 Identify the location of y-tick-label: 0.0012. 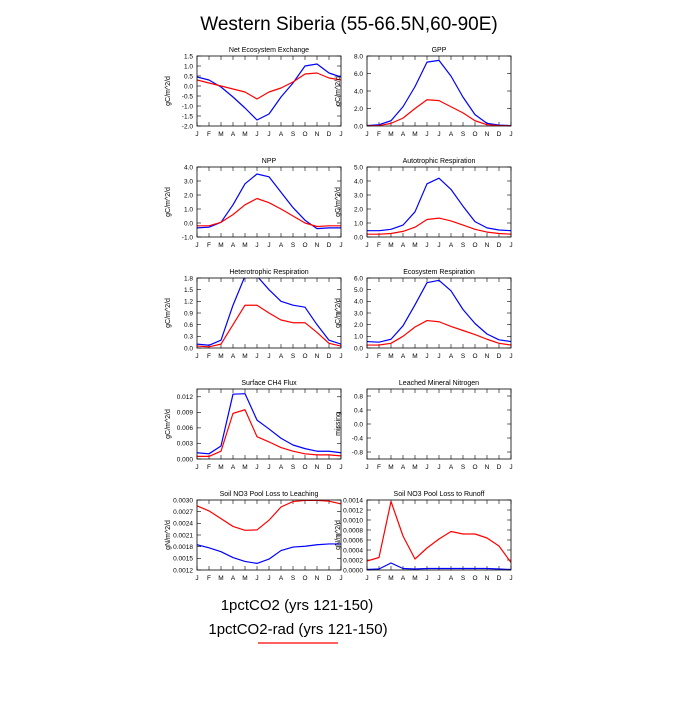
(183, 570).